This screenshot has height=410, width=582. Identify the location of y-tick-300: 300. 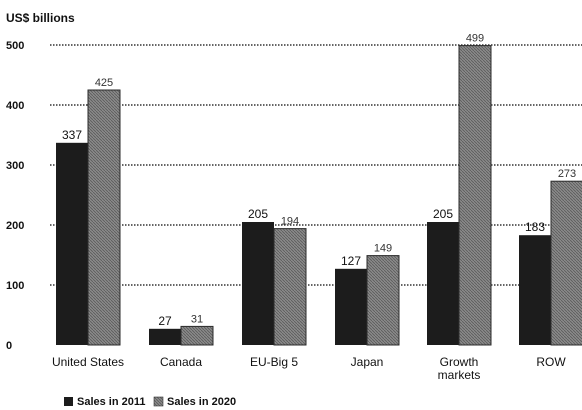
(15, 166).